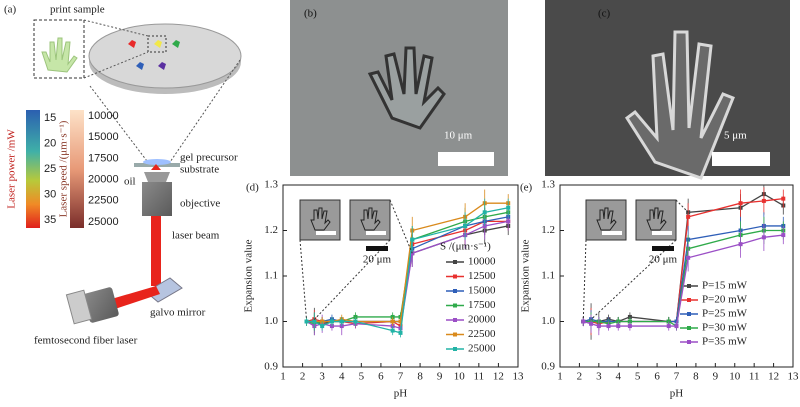  Describe the element at coordinates (482, 320) in the screenshot. I see `legend-label: 20000` at that location.